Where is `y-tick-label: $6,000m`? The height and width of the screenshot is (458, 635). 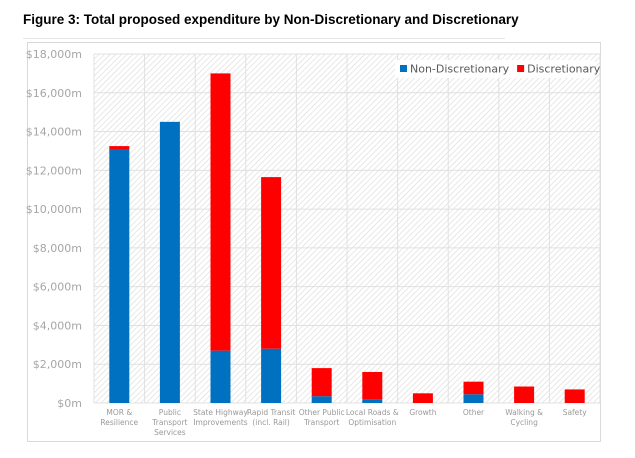 y-tick-label: $6,000m is located at coordinates (57, 287).